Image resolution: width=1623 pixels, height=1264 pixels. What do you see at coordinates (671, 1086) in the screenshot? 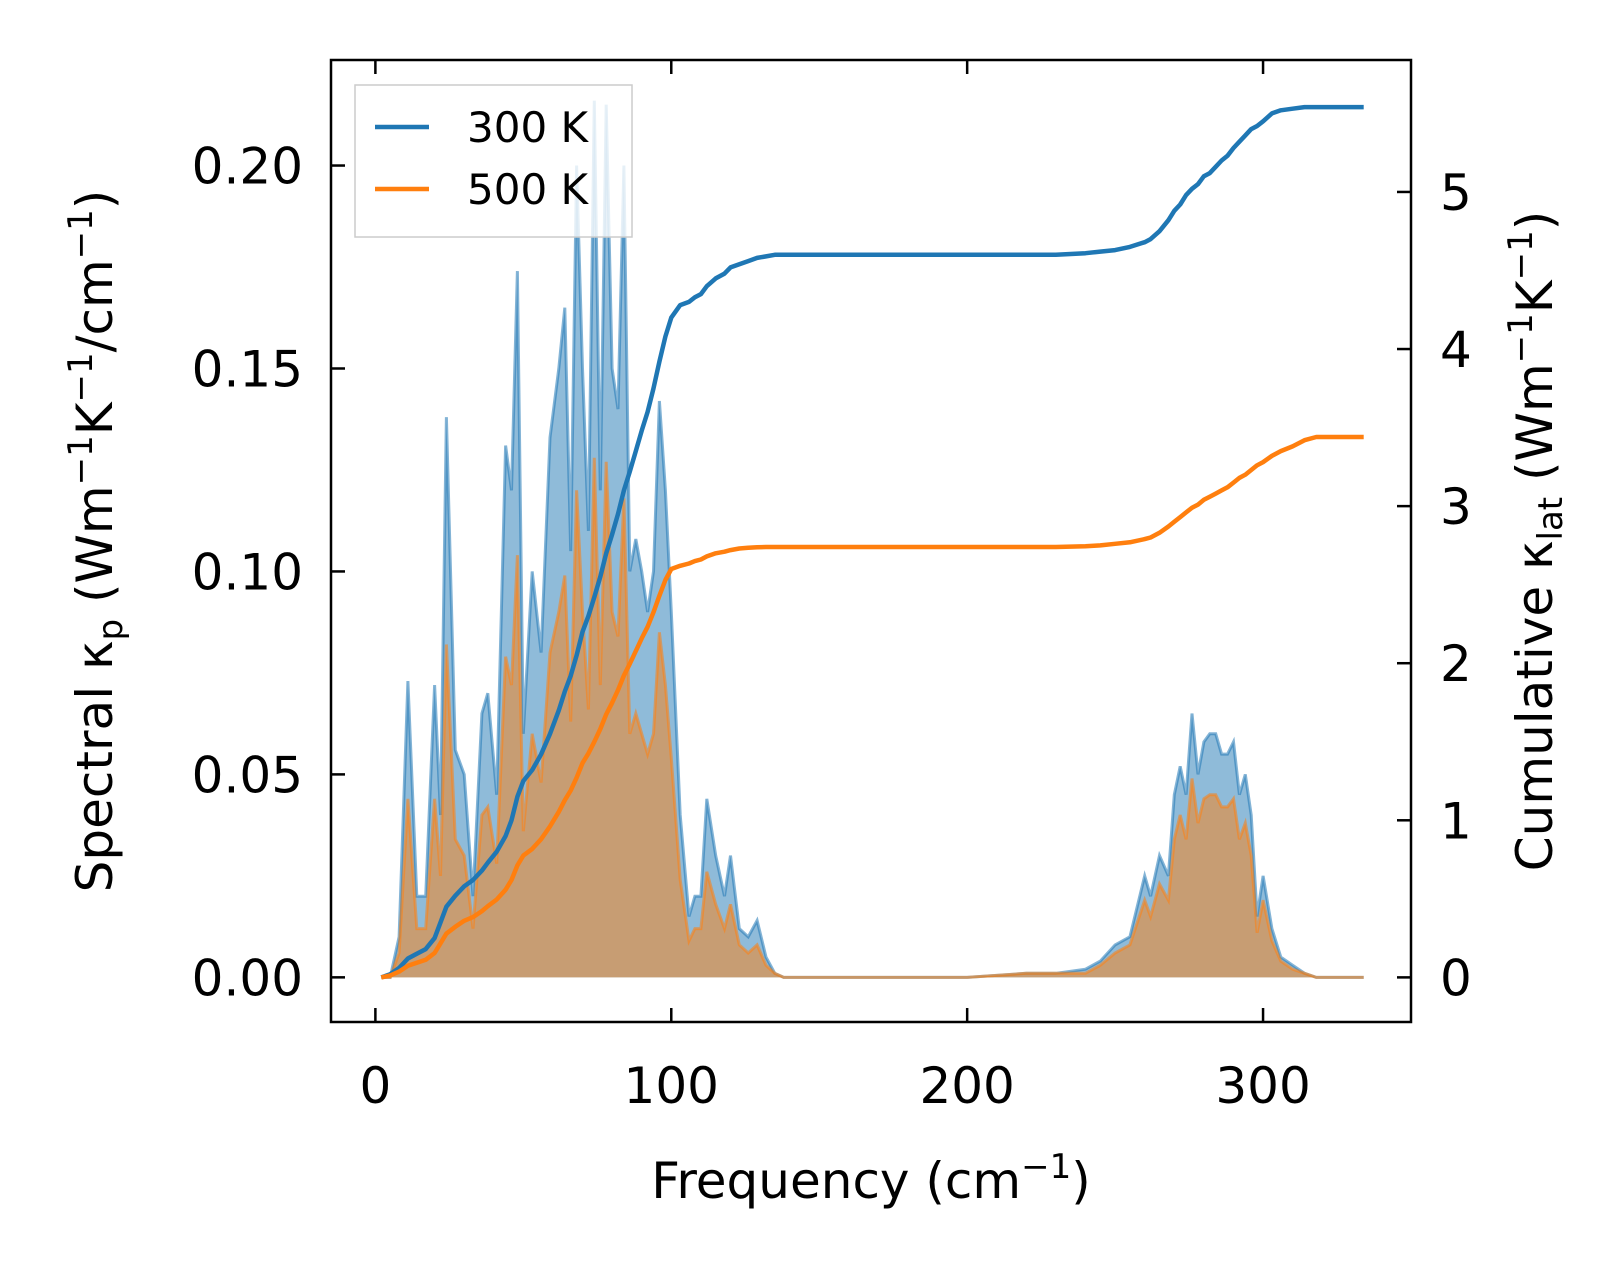
I see `x-tick-label: 100` at bounding box center [671, 1086].